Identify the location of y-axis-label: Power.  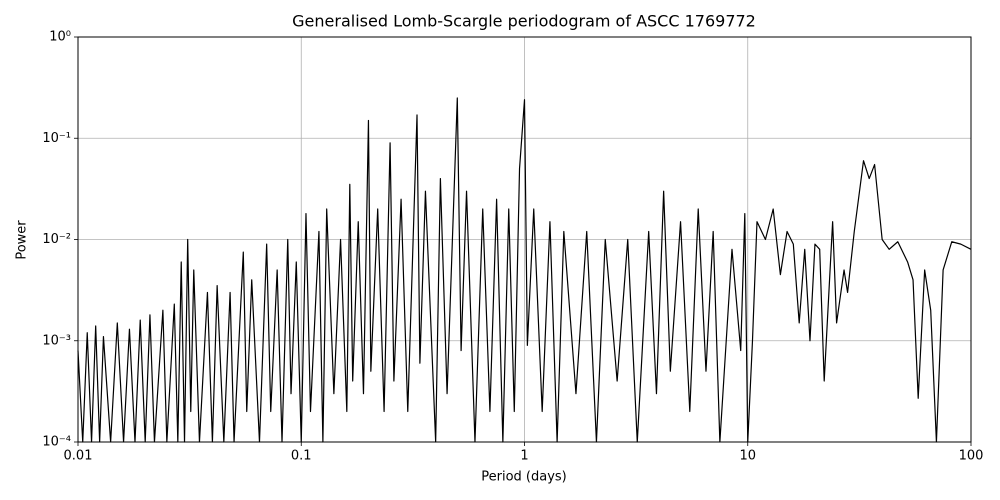
(22, 240).